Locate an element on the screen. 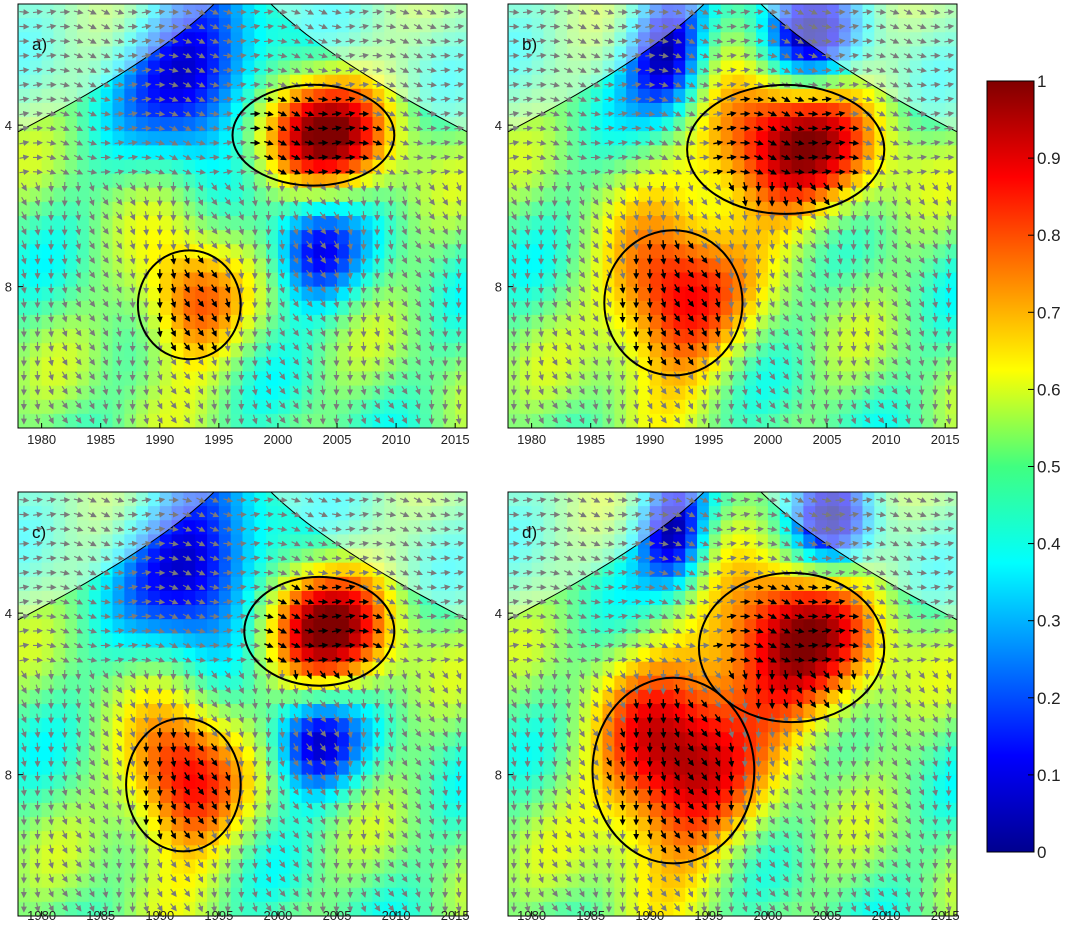 The image size is (1072, 936). x-tick-label: 2005 is located at coordinates (337, 439).